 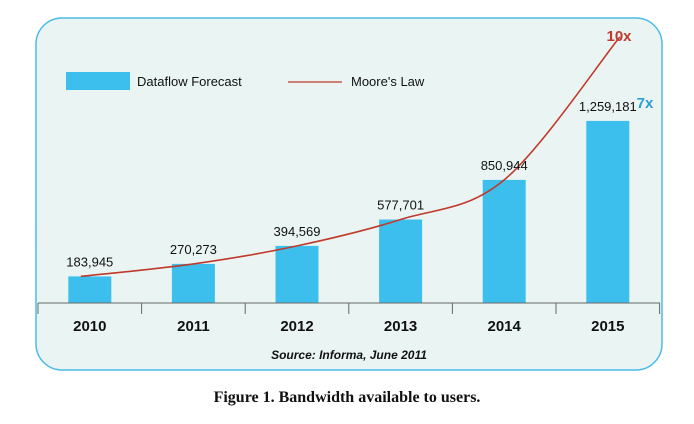 I want to click on bar-2010, so click(x=90, y=289).